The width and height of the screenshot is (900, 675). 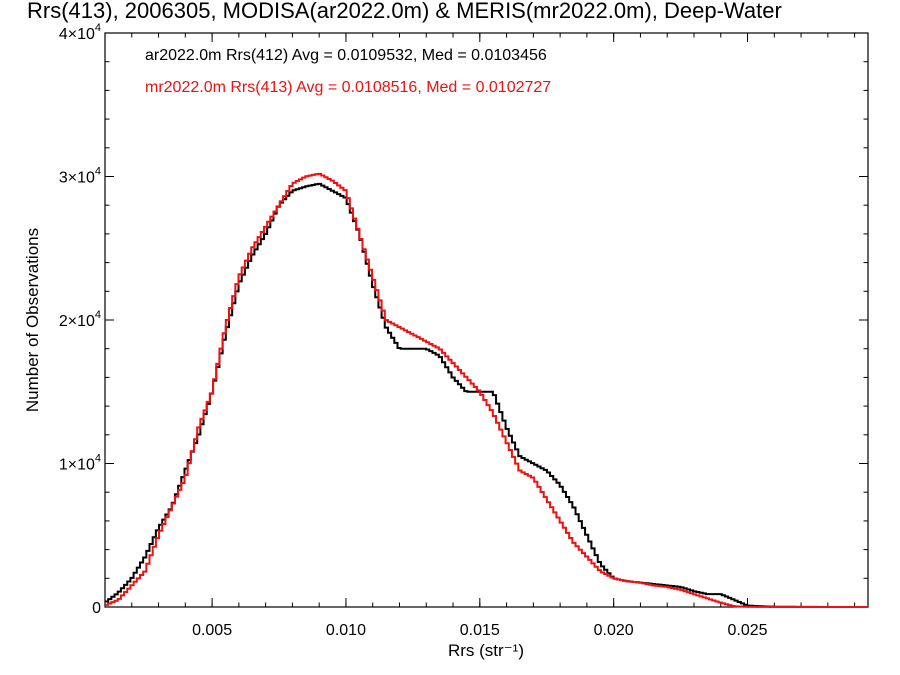 What do you see at coordinates (346, 630) in the screenshot?
I see `x-tick-label-1: 0.010` at bounding box center [346, 630].